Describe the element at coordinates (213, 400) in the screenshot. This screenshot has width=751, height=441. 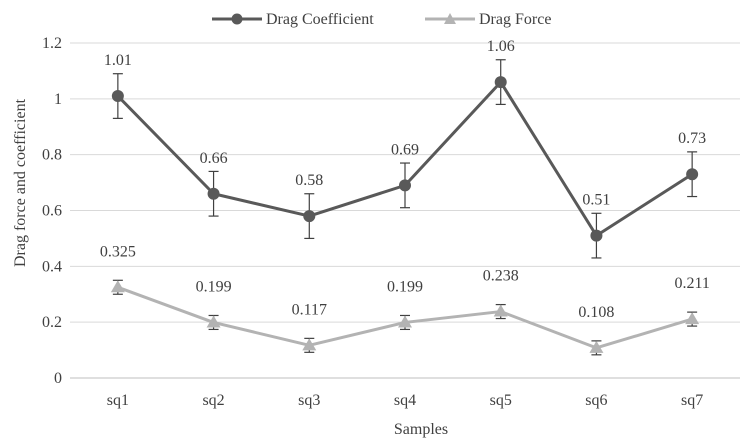
I see `x-tick-label-sq2: sq2` at that location.